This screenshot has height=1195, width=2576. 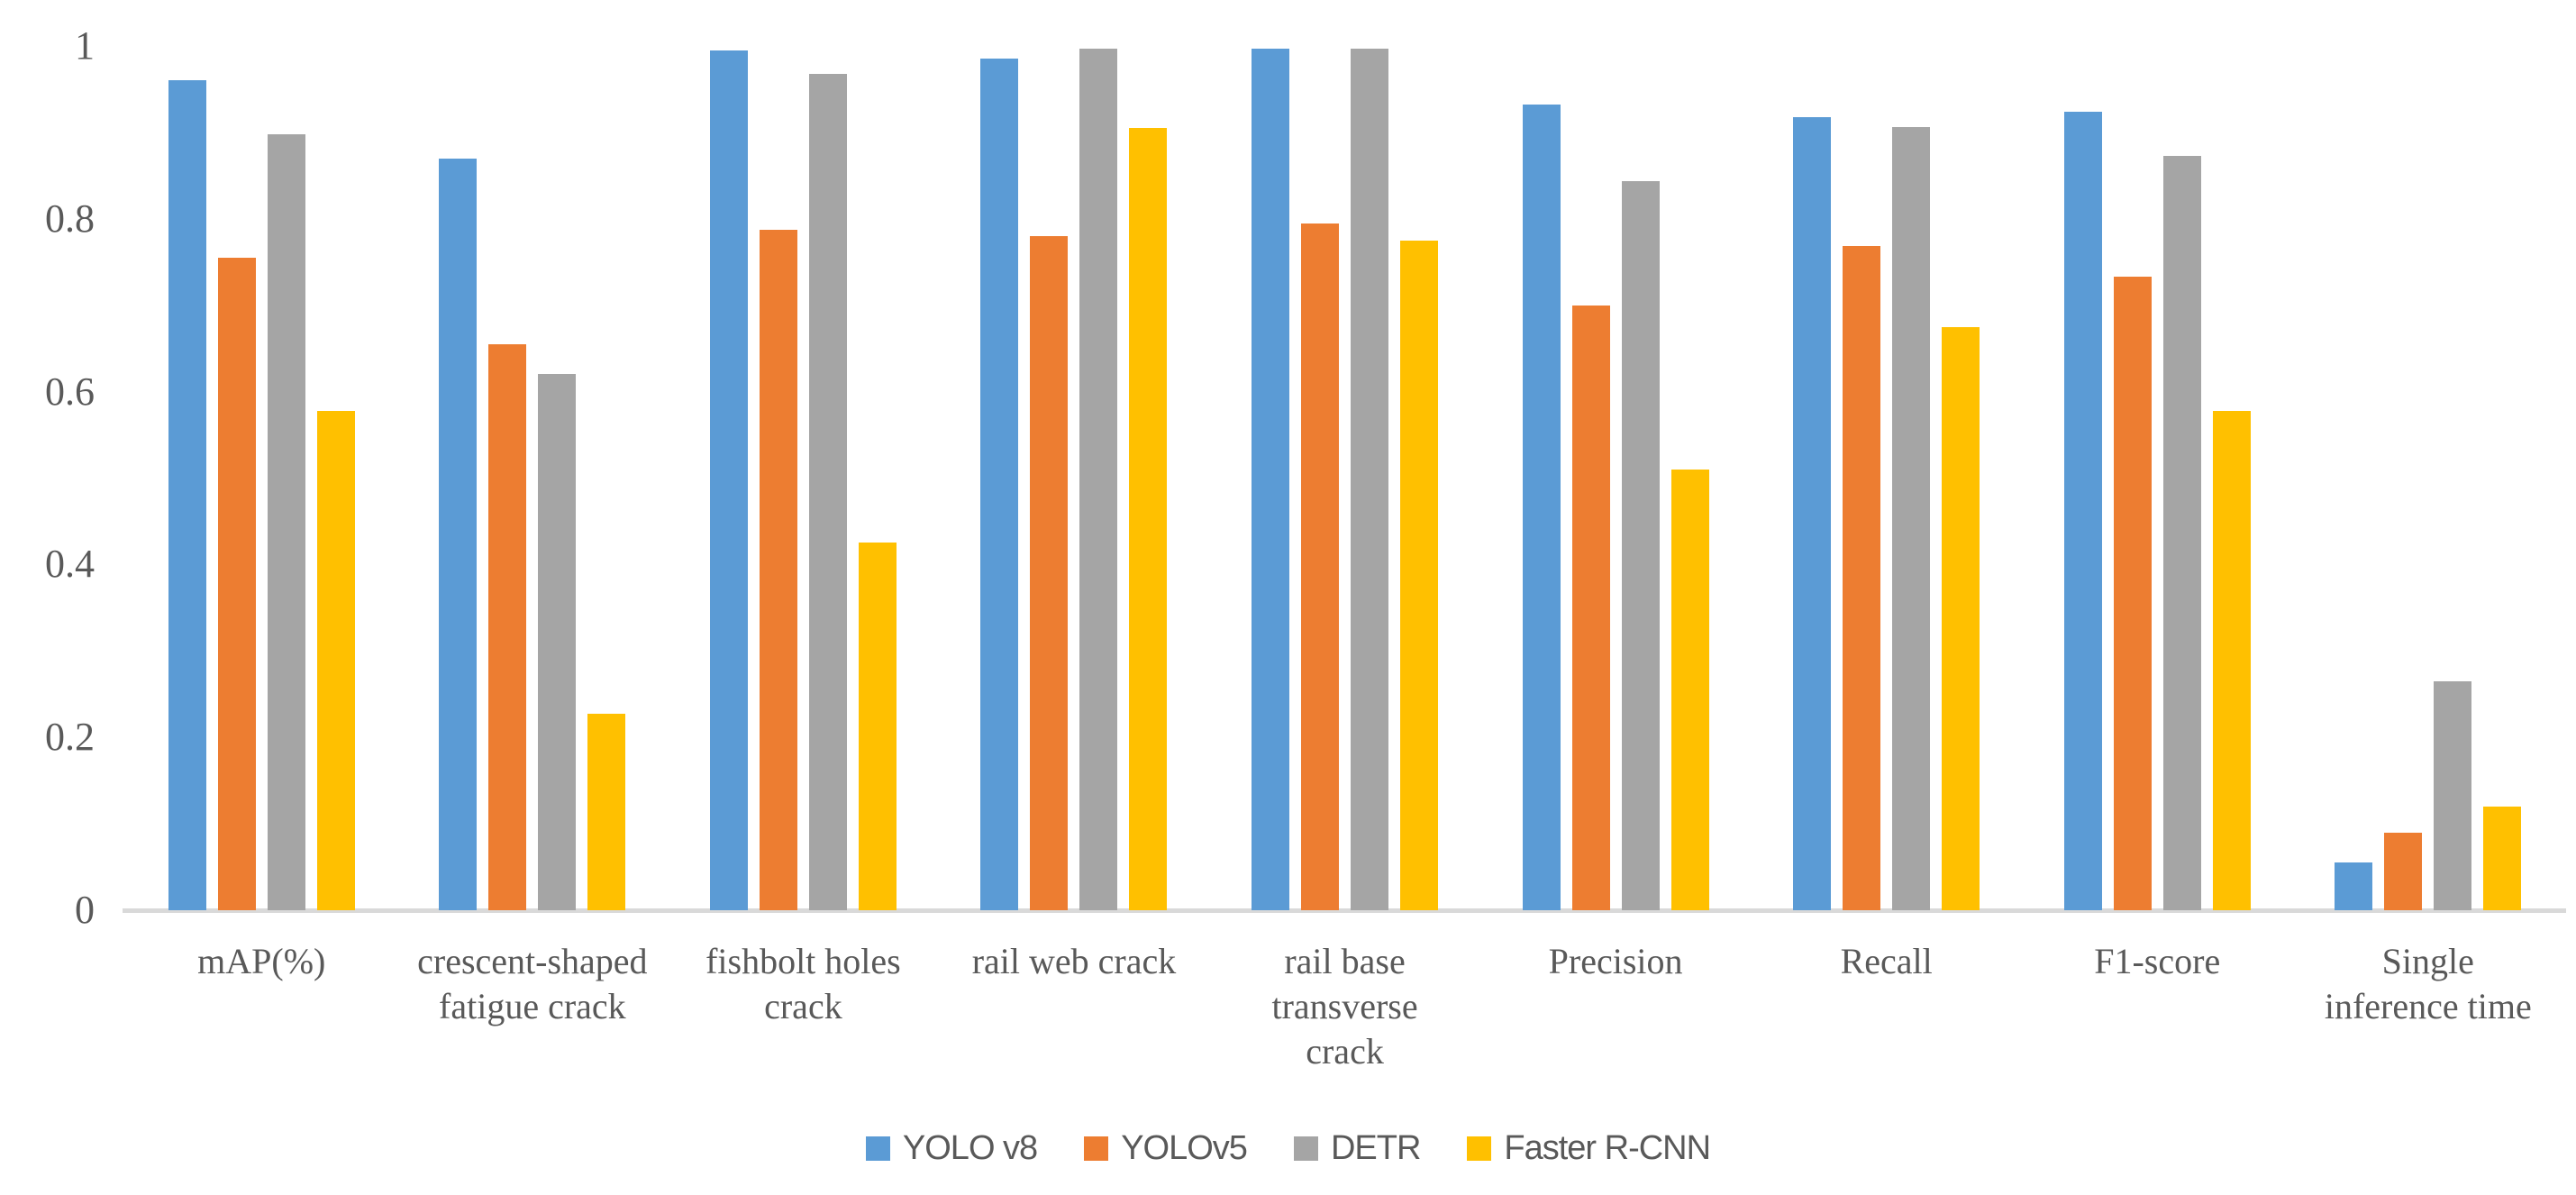 What do you see at coordinates (1344, 910) in the screenshot?
I see `x-axis-line` at bounding box center [1344, 910].